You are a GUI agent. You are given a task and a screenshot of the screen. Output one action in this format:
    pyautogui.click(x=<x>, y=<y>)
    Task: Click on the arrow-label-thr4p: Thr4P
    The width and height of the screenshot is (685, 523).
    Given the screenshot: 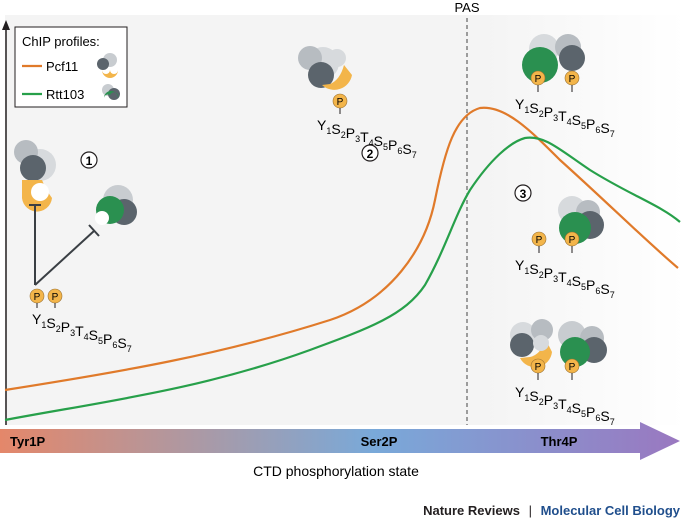 What is the action you would take?
    pyautogui.click(x=559, y=441)
    